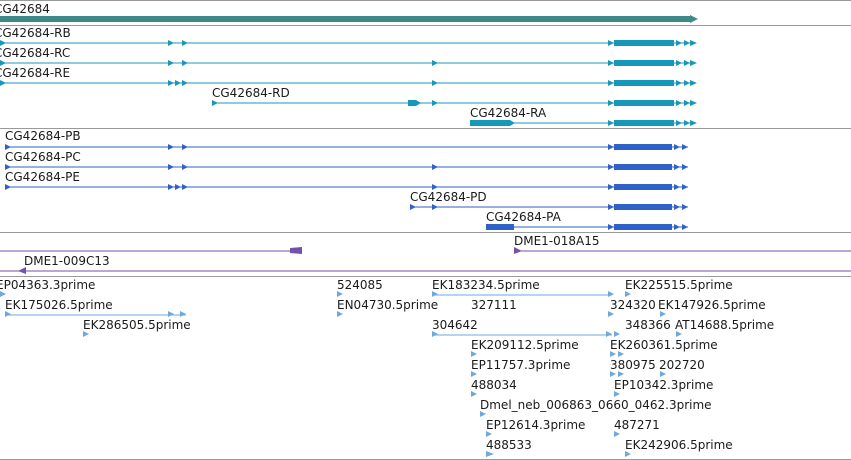  What do you see at coordinates (425, 128) in the screenshot?
I see `separator-mrna-protein` at bounding box center [425, 128].